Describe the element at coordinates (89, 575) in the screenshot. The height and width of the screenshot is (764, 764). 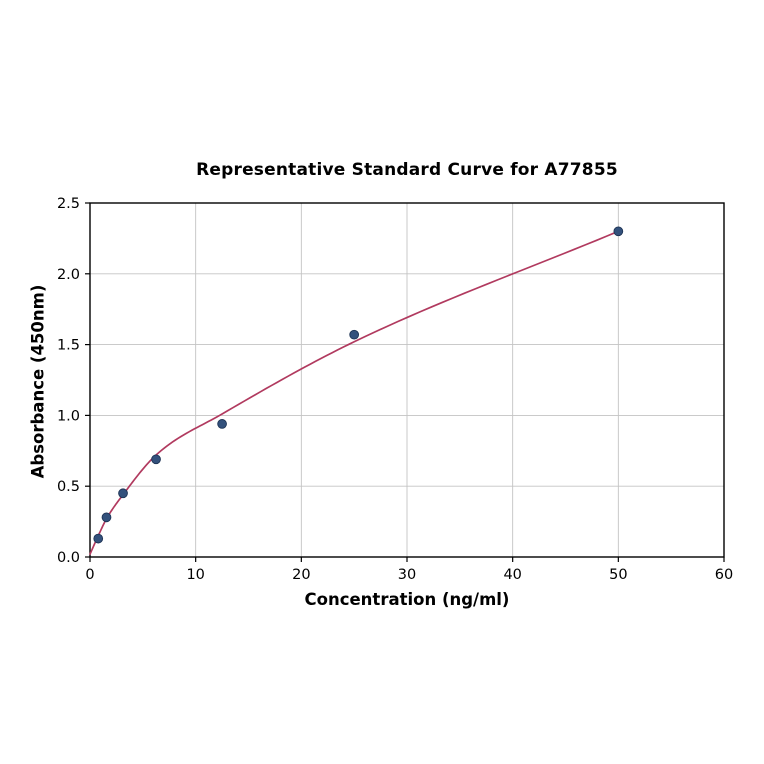
I see `x-tick-label: 0` at that location.